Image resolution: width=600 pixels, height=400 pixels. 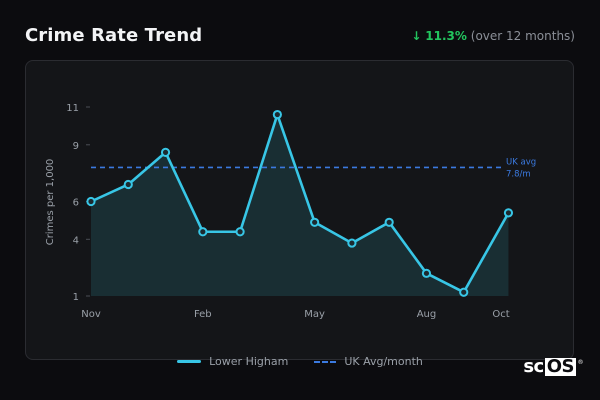 I want to click on legend-item-reference: UK Avg/month, so click(x=368, y=361).